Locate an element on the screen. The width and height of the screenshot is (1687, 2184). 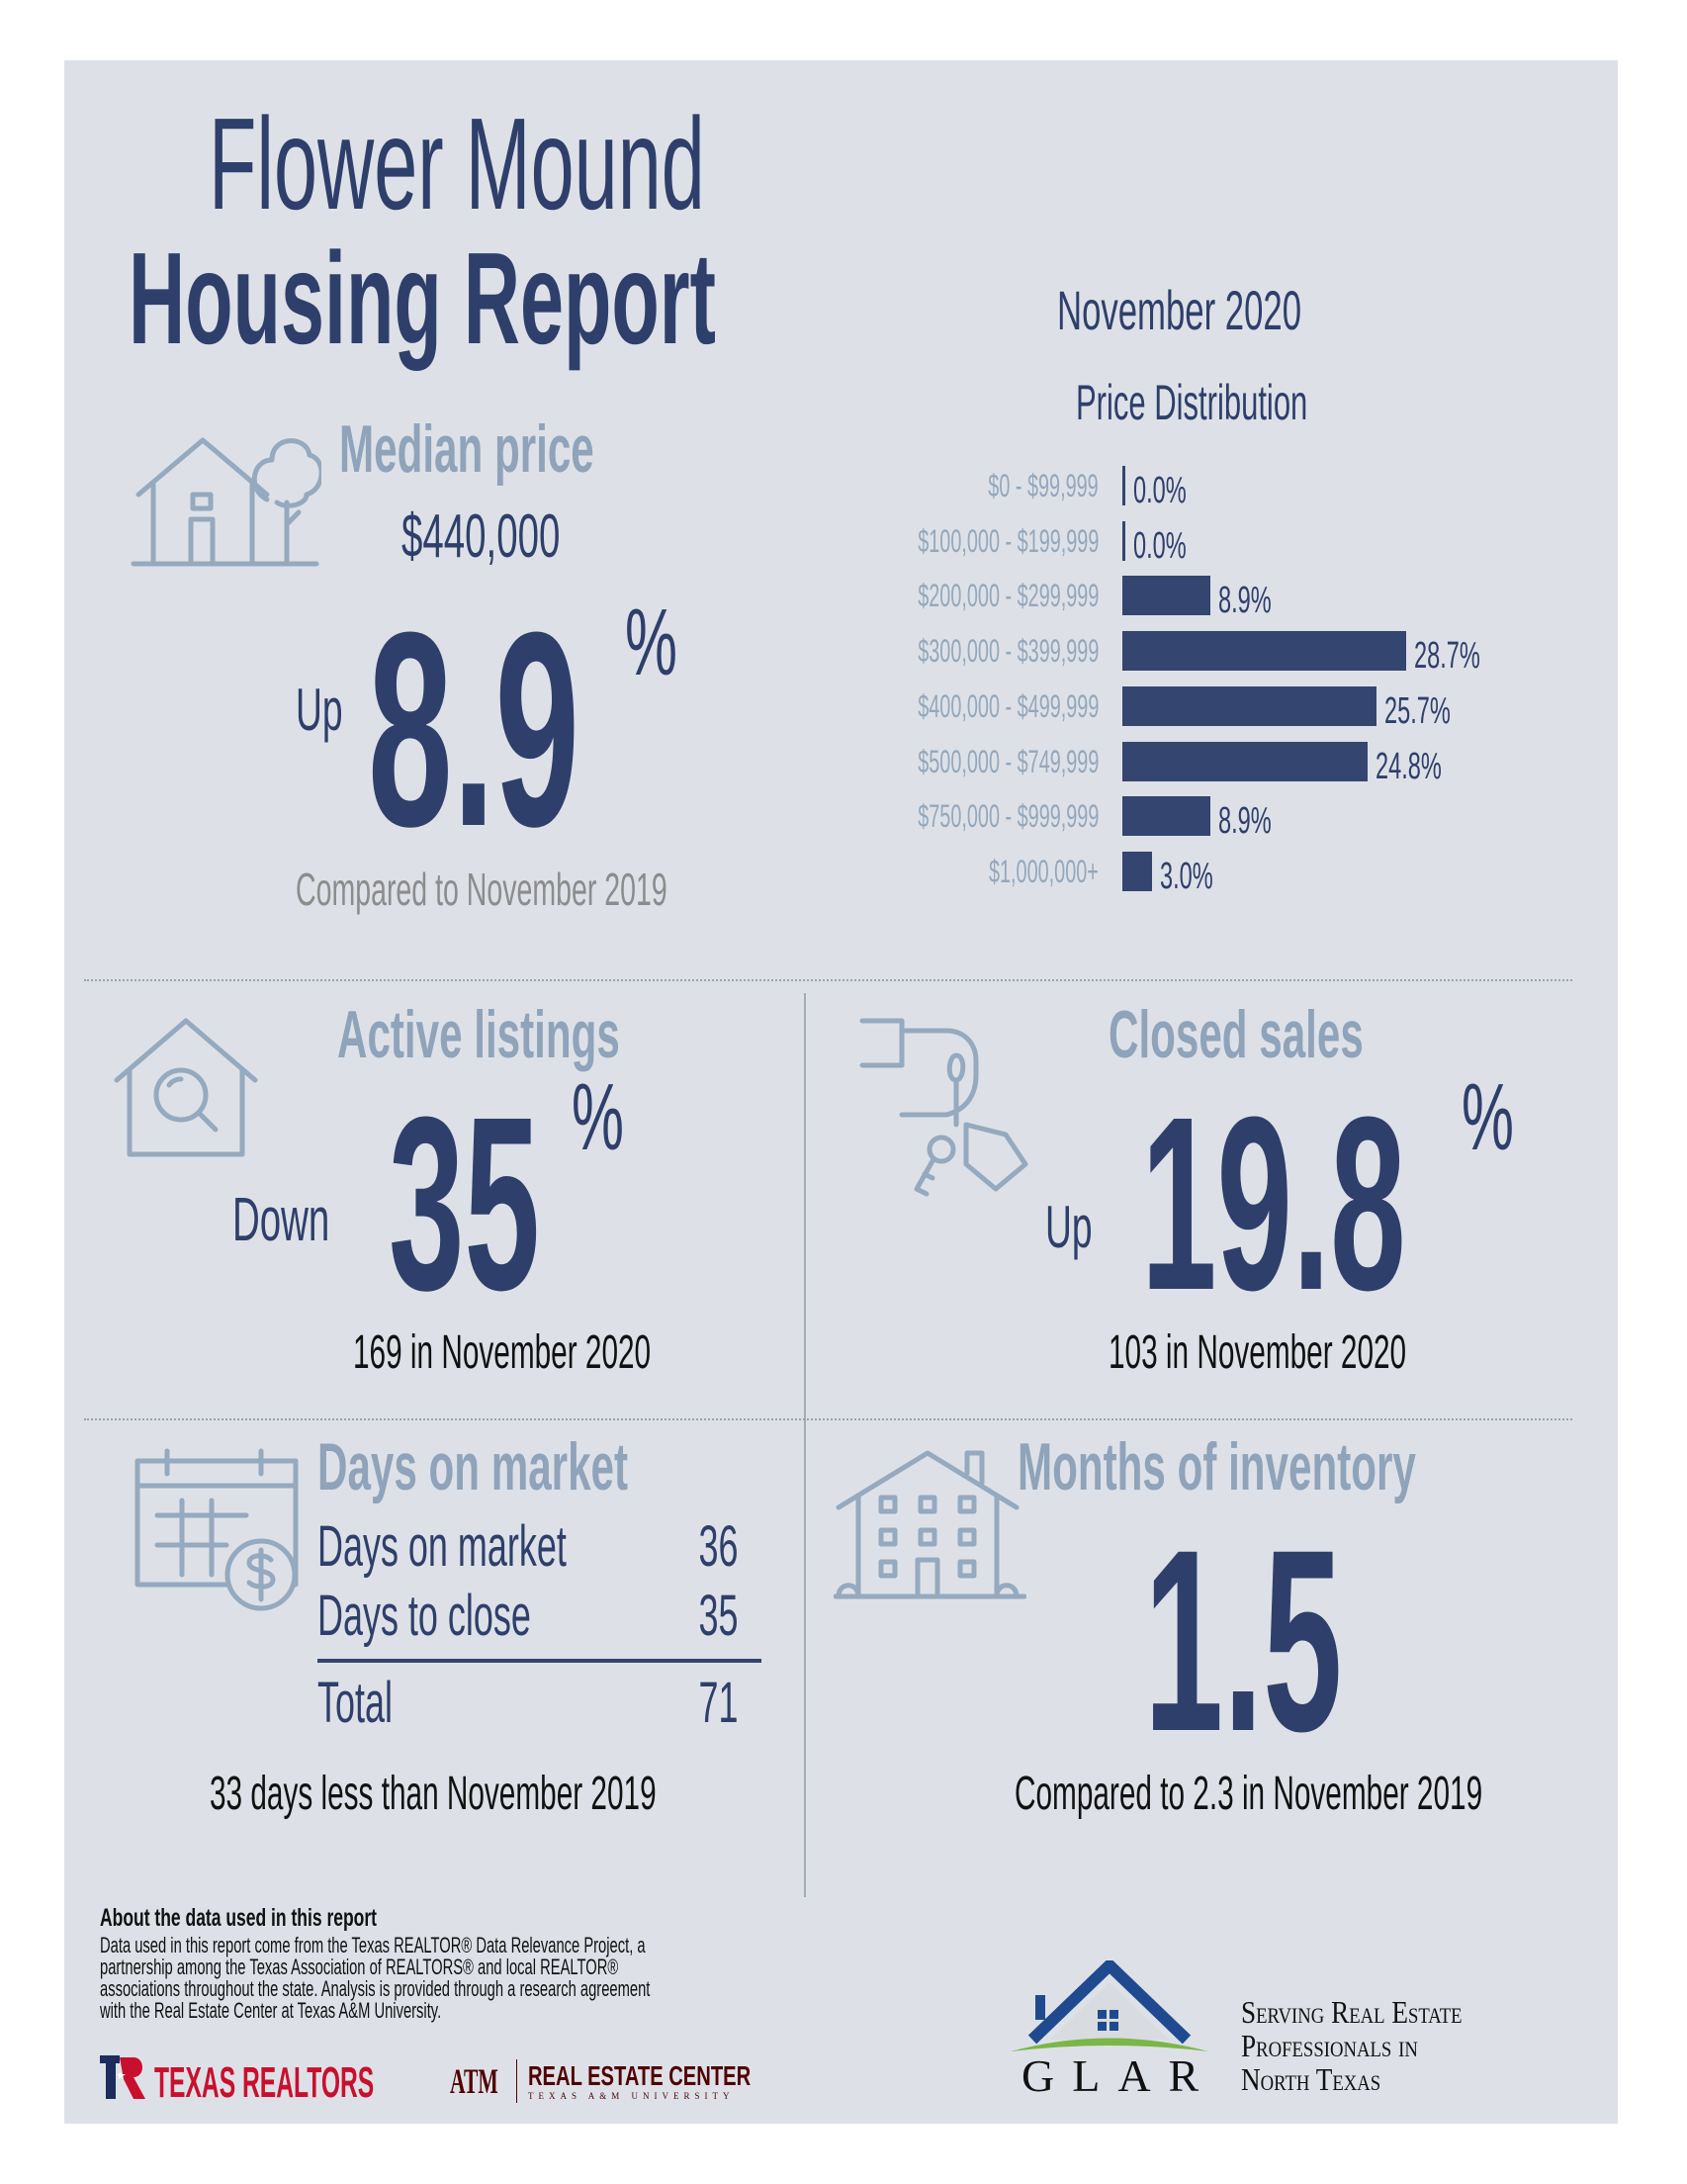
active-listings-note: 169 in November 2020 is located at coordinates (502, 1352).